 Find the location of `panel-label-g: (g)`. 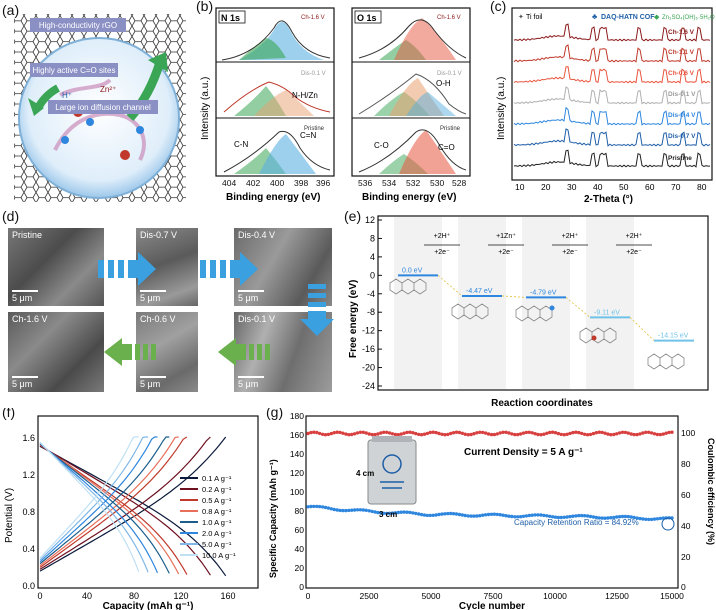

panel-label-g: (g) is located at coordinates (275, 414).